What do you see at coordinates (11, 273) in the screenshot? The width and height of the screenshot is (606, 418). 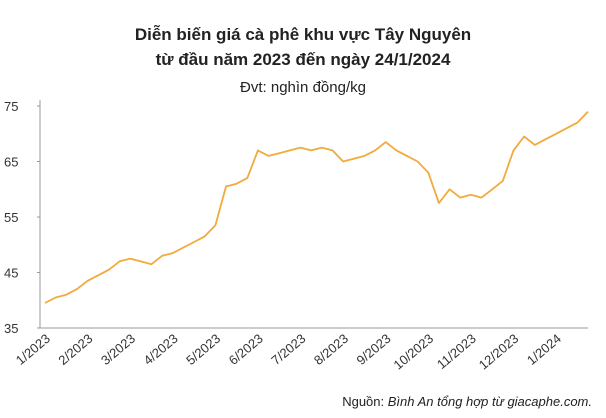 I see `y-tick-label: 45` at bounding box center [11, 273].